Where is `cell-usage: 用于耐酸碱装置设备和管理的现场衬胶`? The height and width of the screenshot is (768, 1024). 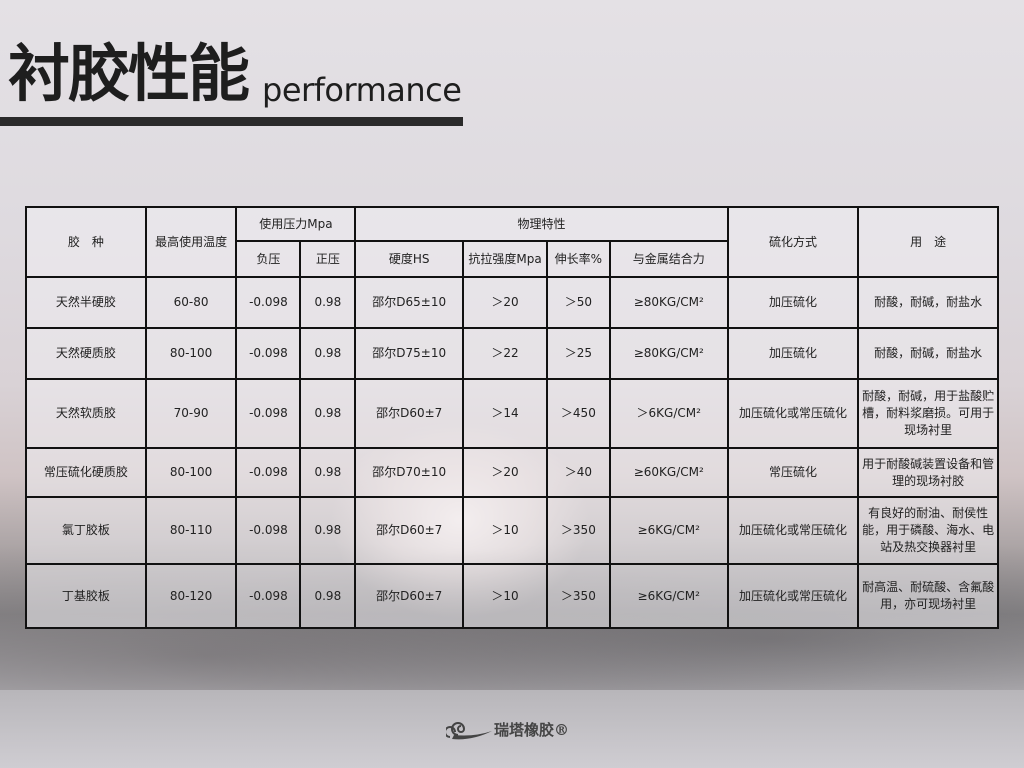
cell-usage: 用于耐酸碱装置设备和管理的现场衬胶 is located at coordinates (928, 472).